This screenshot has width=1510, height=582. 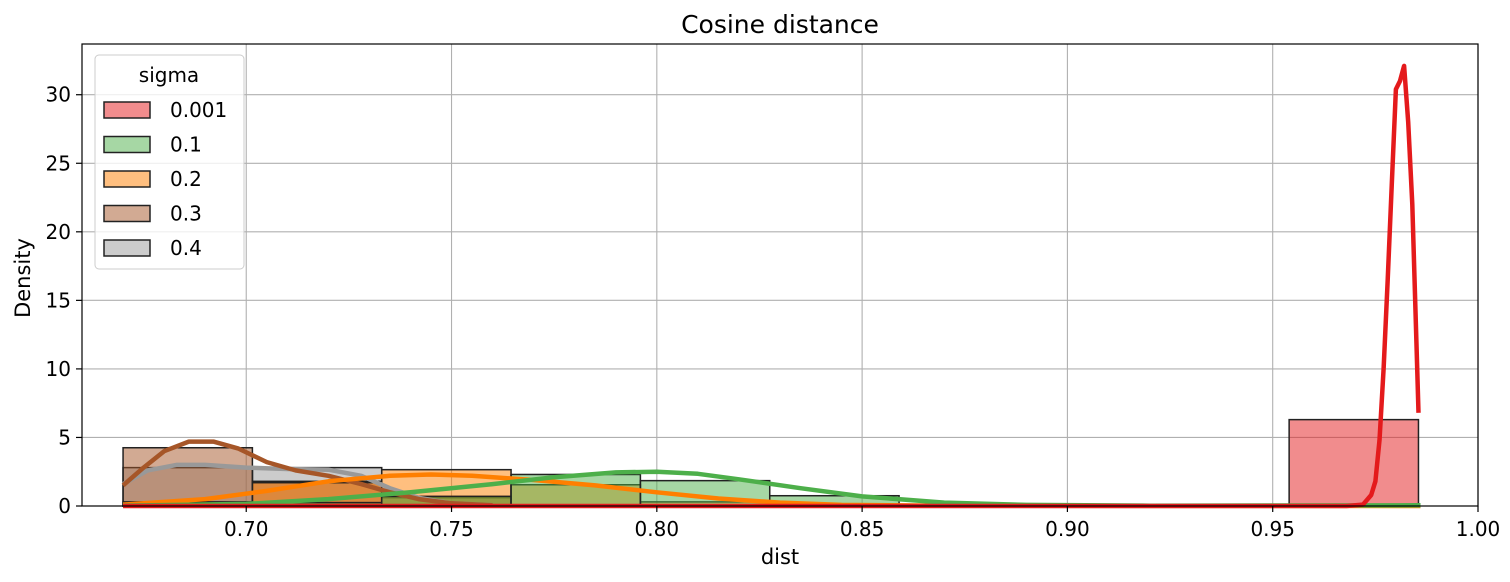 What do you see at coordinates (1354, 462) in the screenshot?
I see `bar-sigma-0.001-bin-0` at bounding box center [1354, 462].